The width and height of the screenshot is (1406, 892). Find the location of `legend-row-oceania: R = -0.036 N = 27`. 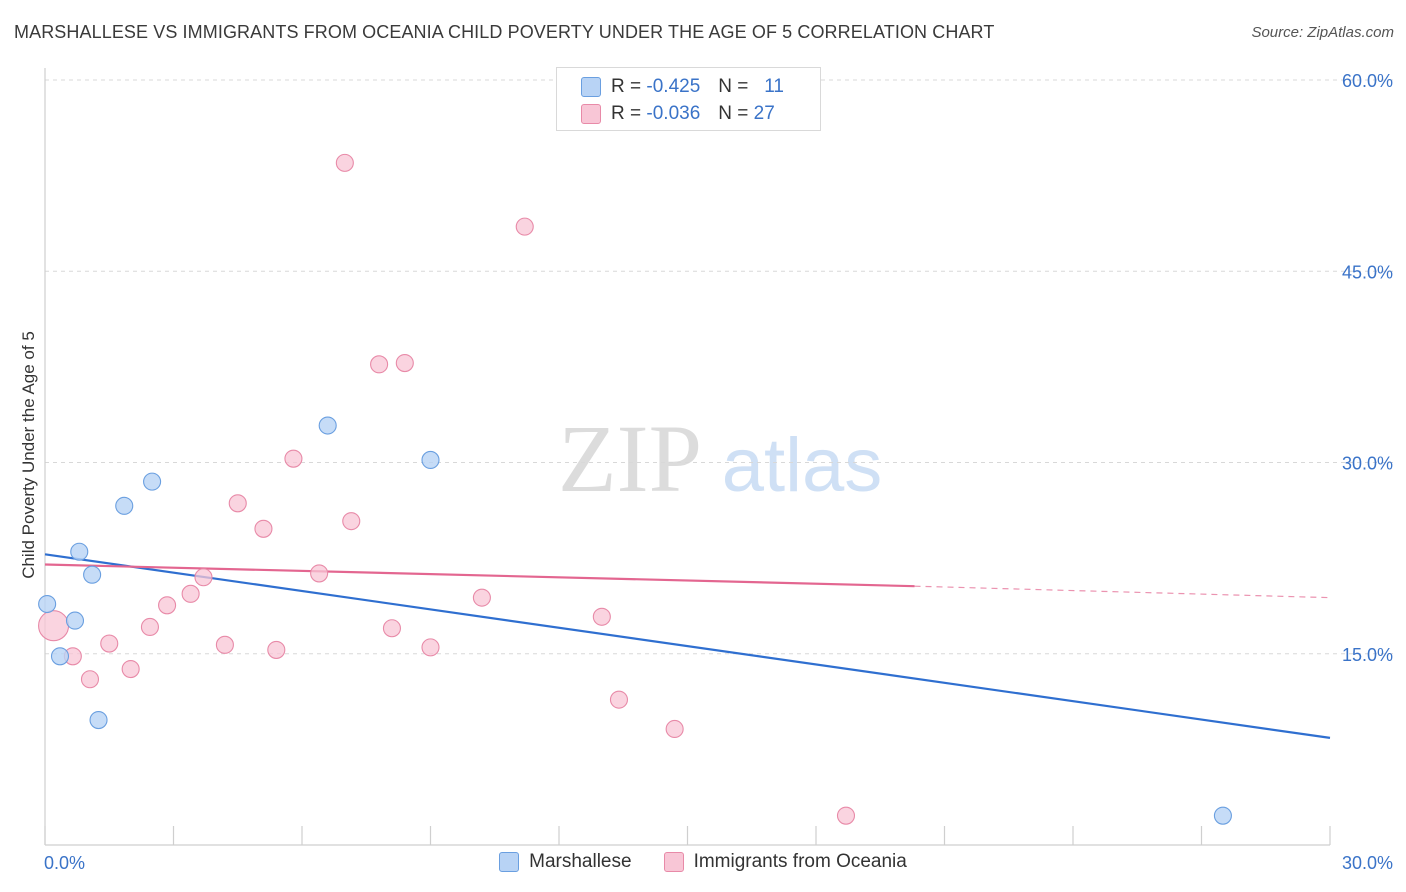

legend-row-oceania: R = -0.036 N = 27 is located at coordinates (678, 114).